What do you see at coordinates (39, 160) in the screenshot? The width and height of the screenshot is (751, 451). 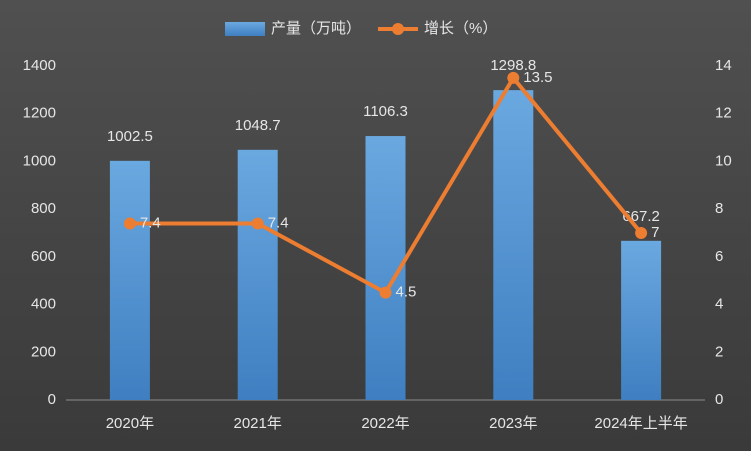 I see `y-tick-label: 1000` at bounding box center [39, 160].